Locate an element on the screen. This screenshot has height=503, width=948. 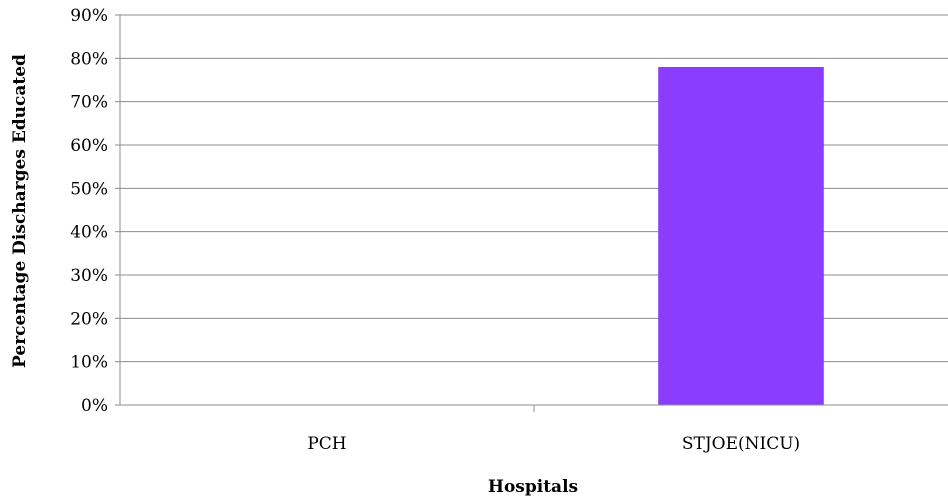
bar is located at coordinates (741, 236).